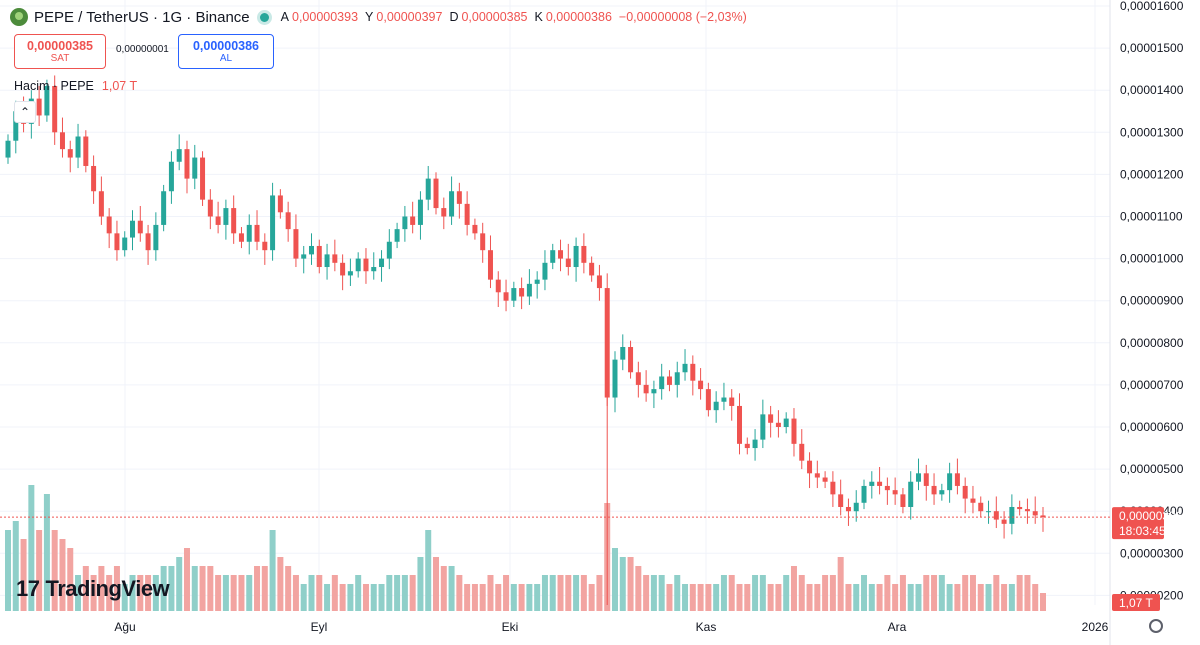 This screenshot has height=645, width=1200. Describe the element at coordinates (226, 51) in the screenshot. I see `buy-button: 0,00000386 AL` at that location.